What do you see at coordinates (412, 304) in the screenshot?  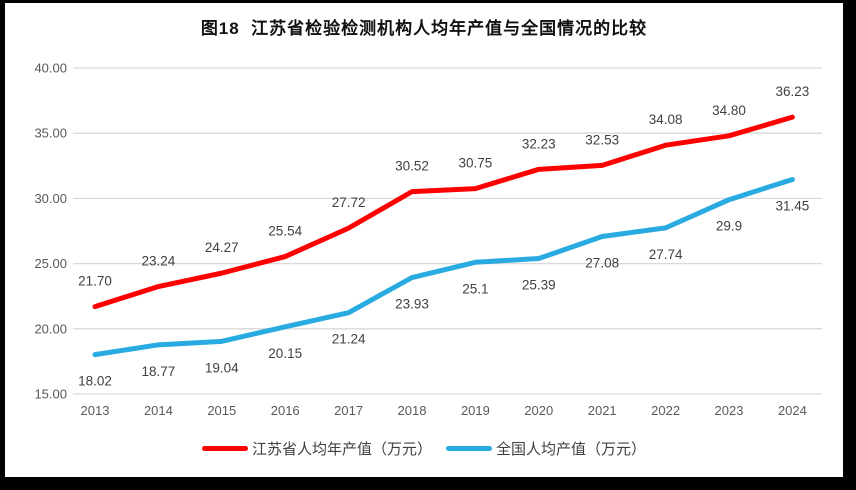 I see `data-label: 23.93` at bounding box center [412, 304].